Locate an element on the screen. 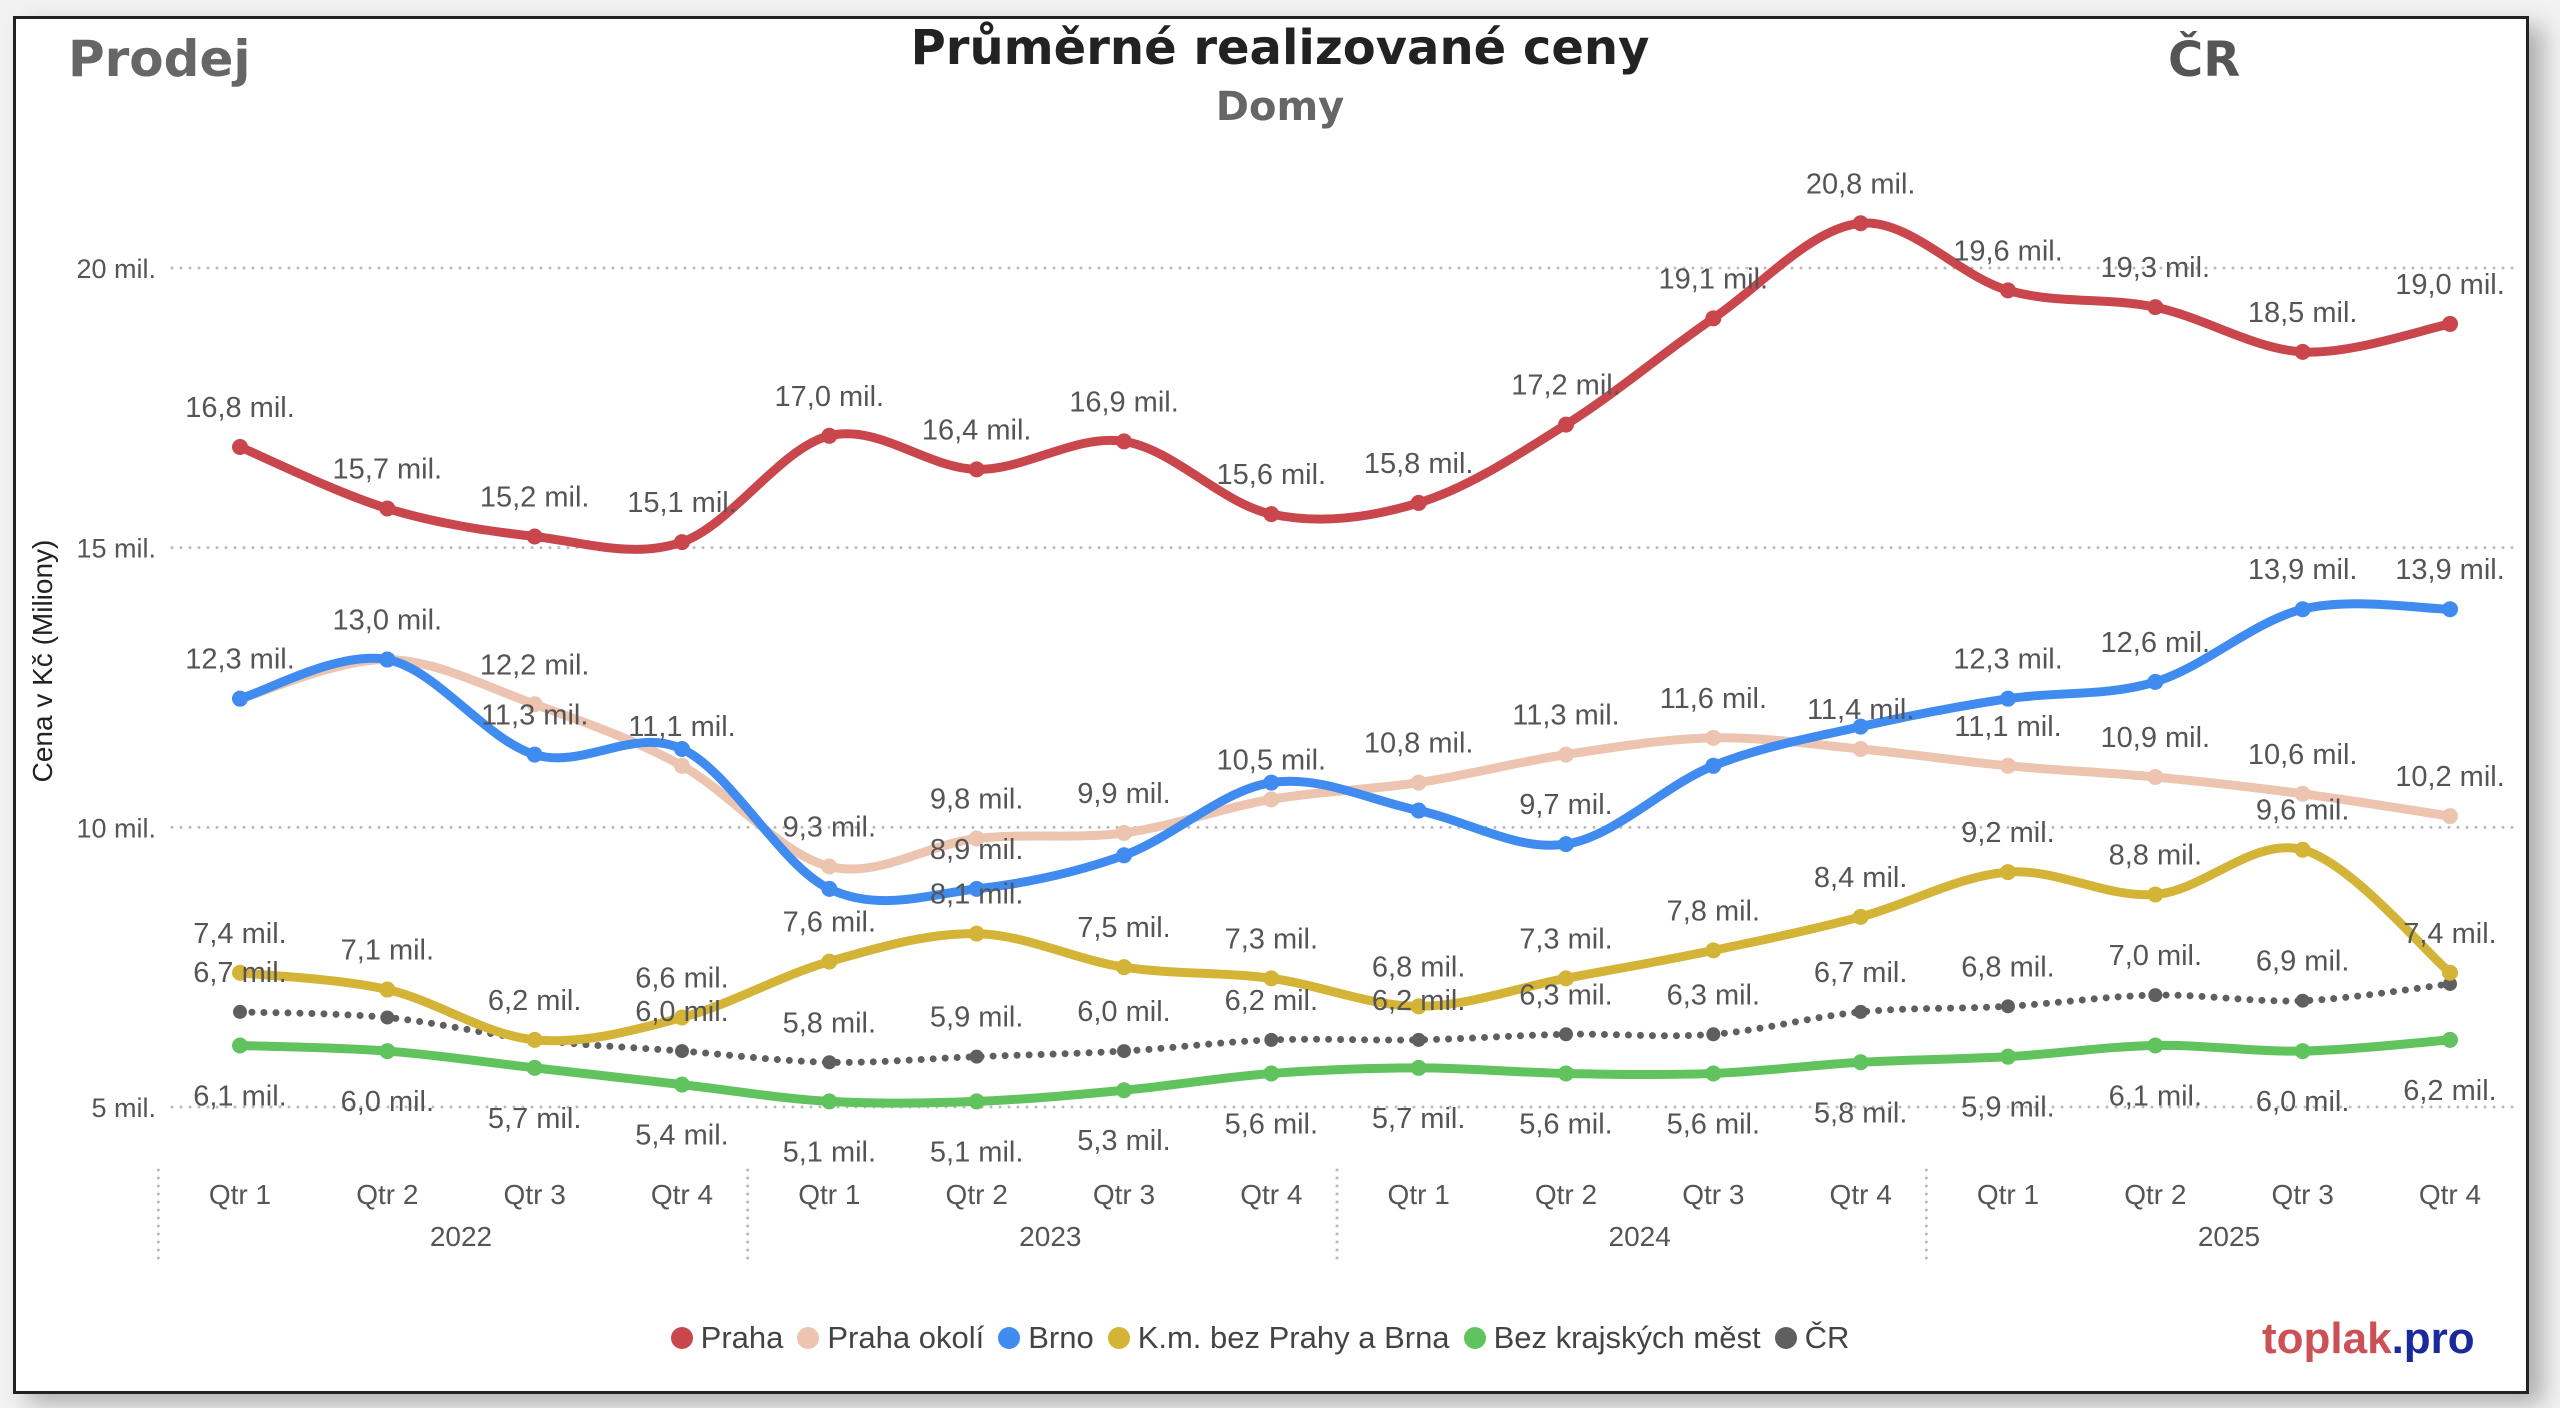 The height and width of the screenshot is (1408, 2560). legend-item: ČR is located at coordinates (1811, 1338).